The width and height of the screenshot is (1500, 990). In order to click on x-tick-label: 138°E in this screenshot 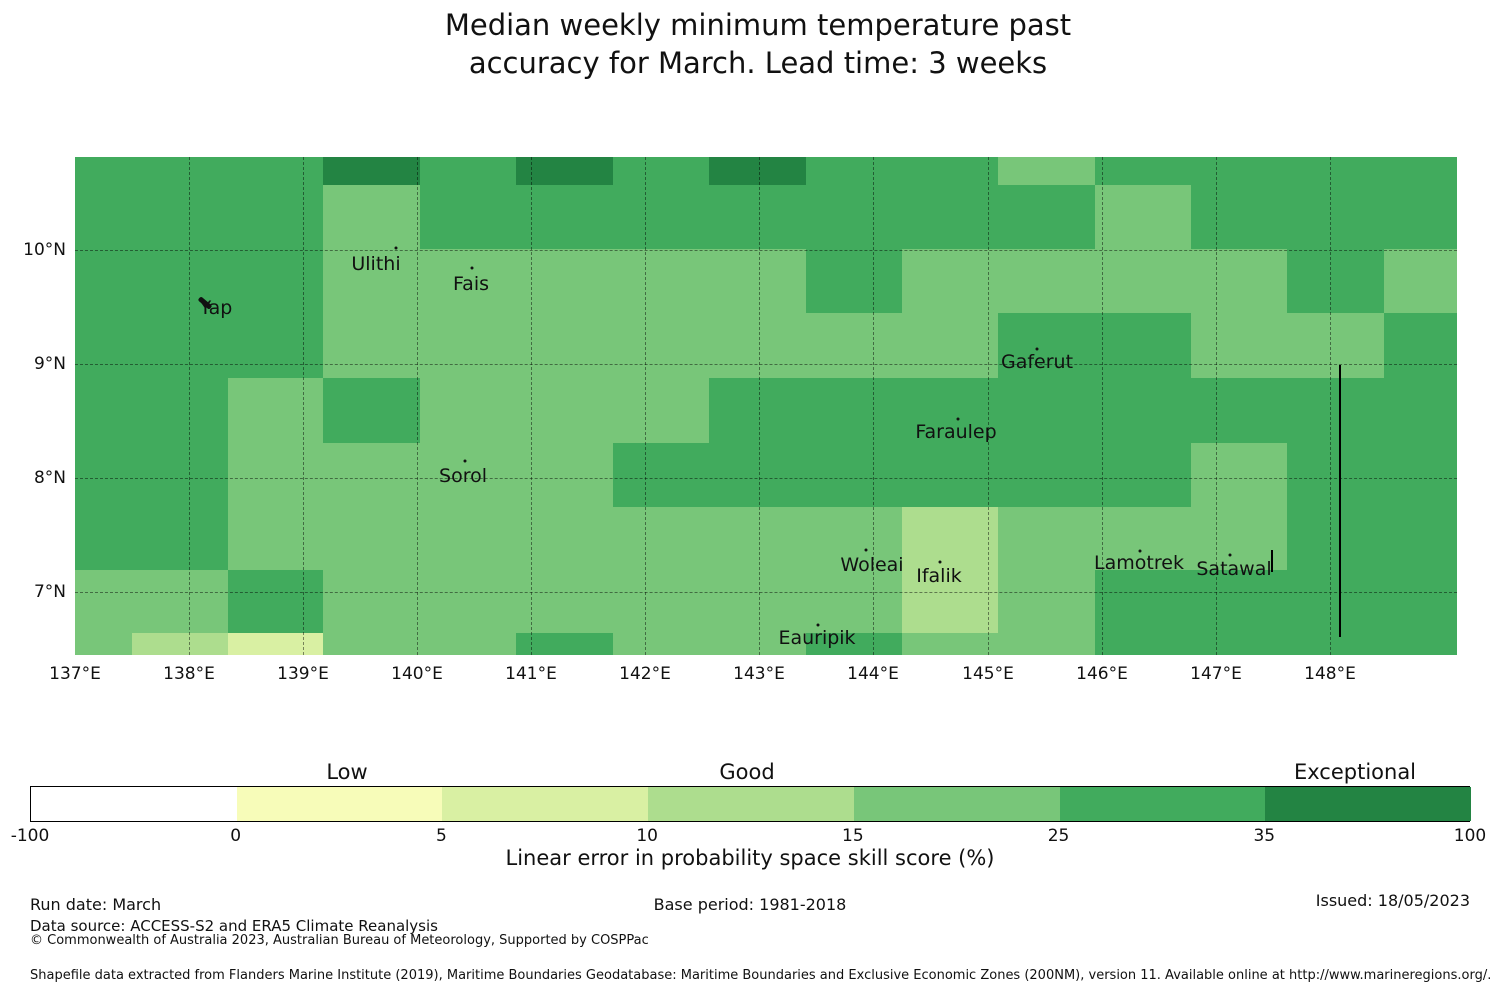, I will do `click(189, 674)`.